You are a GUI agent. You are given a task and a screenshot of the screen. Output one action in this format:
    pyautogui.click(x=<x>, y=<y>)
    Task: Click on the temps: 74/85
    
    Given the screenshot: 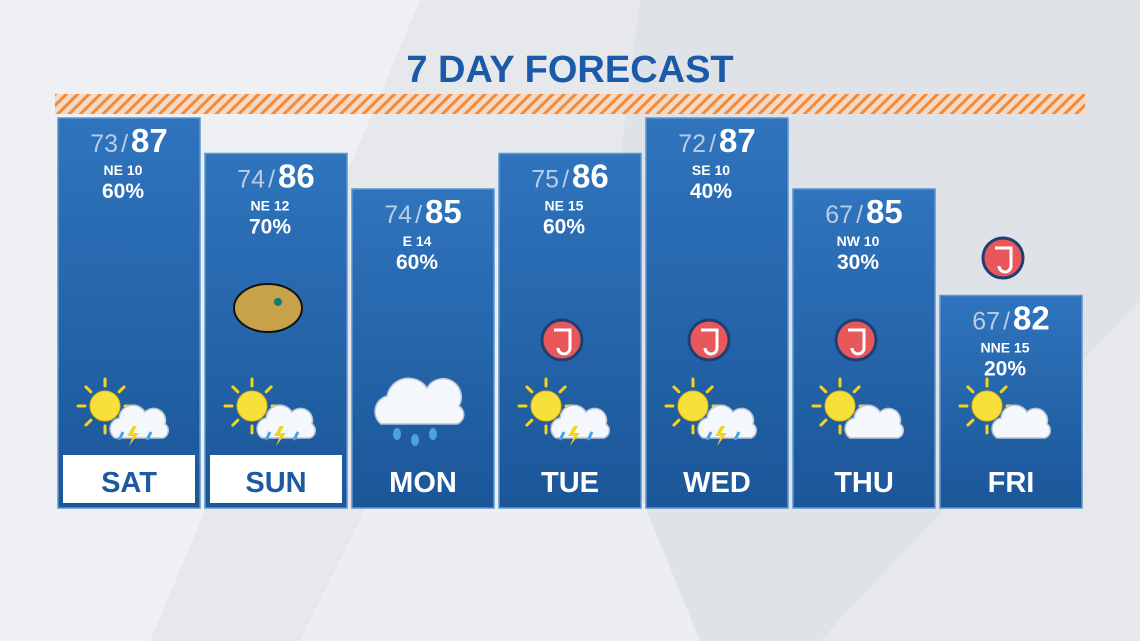 What is the action you would take?
    pyautogui.click(x=422, y=211)
    